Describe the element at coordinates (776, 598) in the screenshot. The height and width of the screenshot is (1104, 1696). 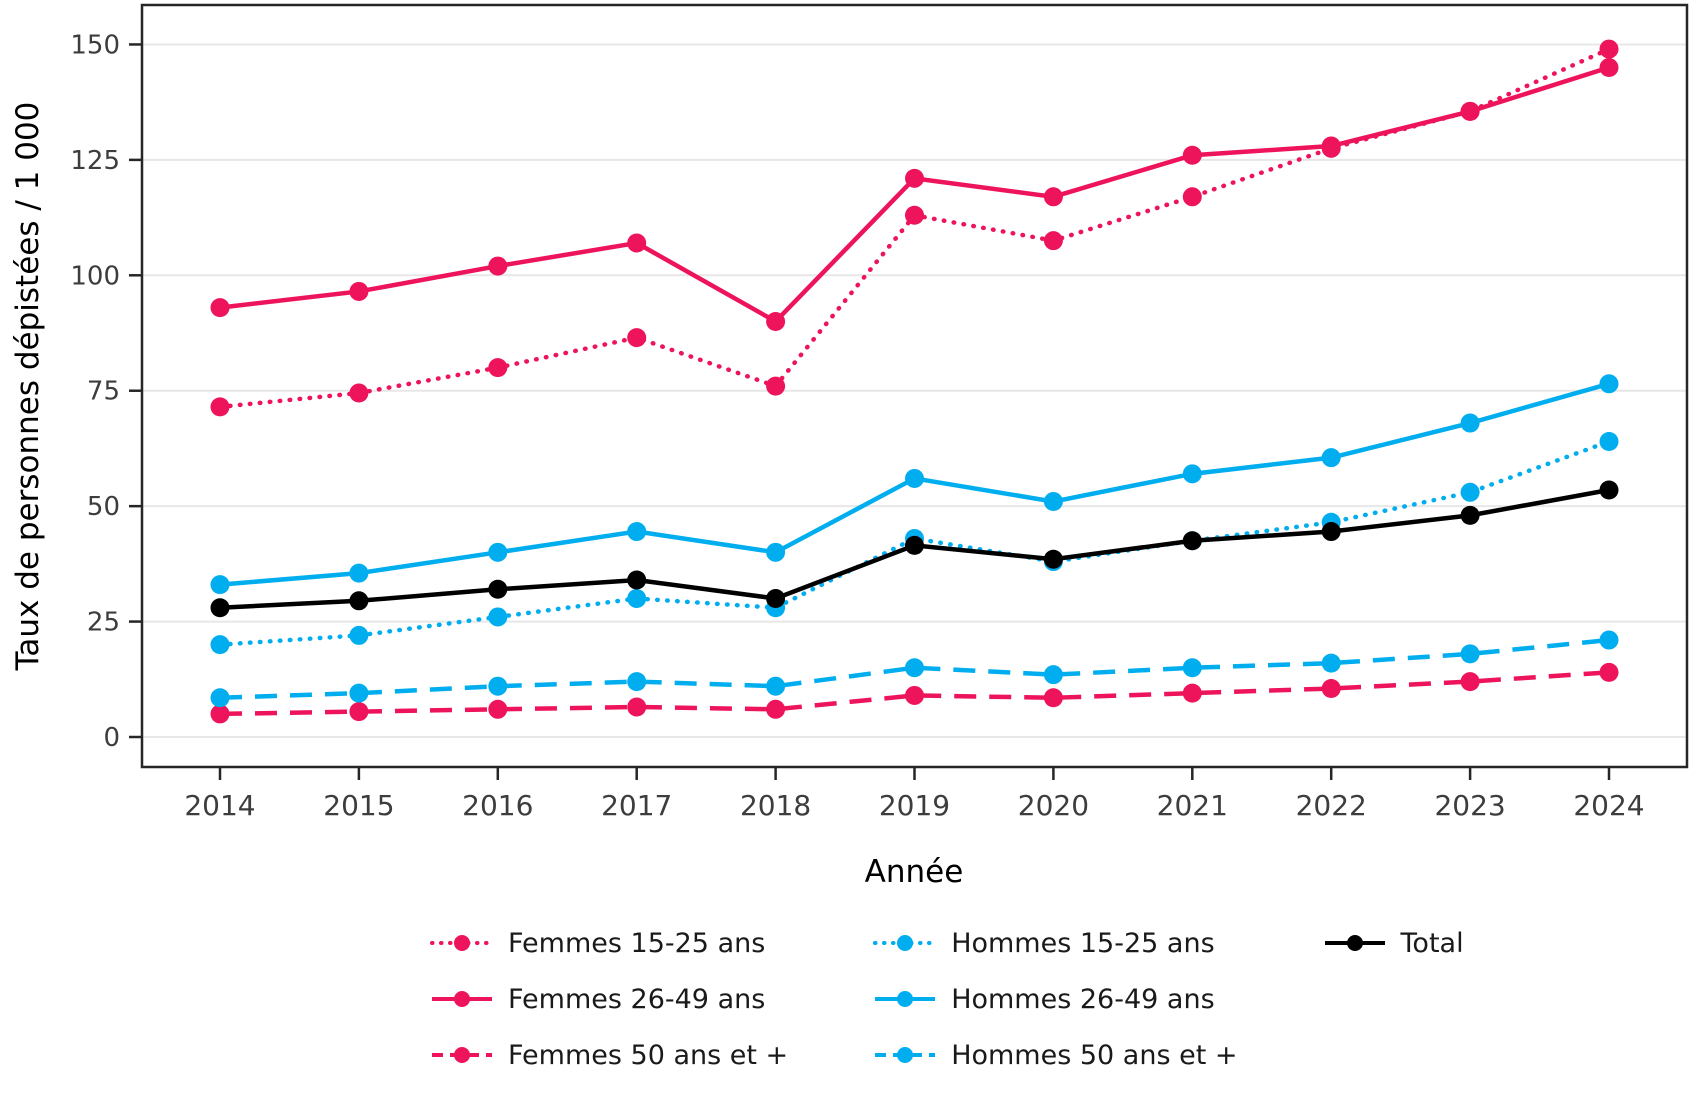
I see `point-total-2018` at that location.